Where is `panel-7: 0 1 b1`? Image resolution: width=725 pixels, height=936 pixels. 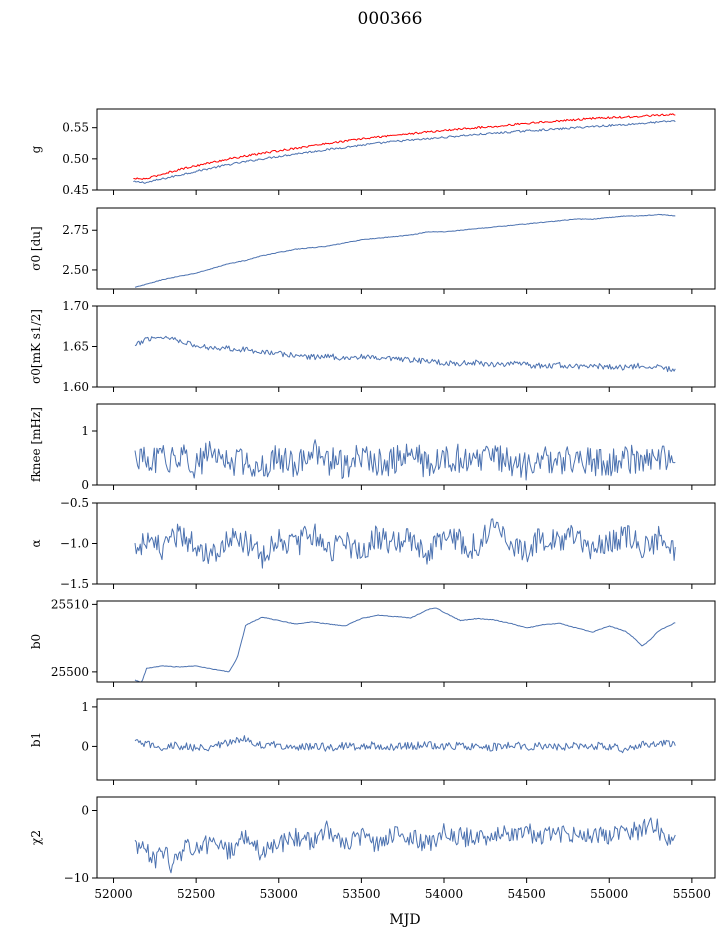 panel-7: 0 1 b1 is located at coordinates (372, 741).